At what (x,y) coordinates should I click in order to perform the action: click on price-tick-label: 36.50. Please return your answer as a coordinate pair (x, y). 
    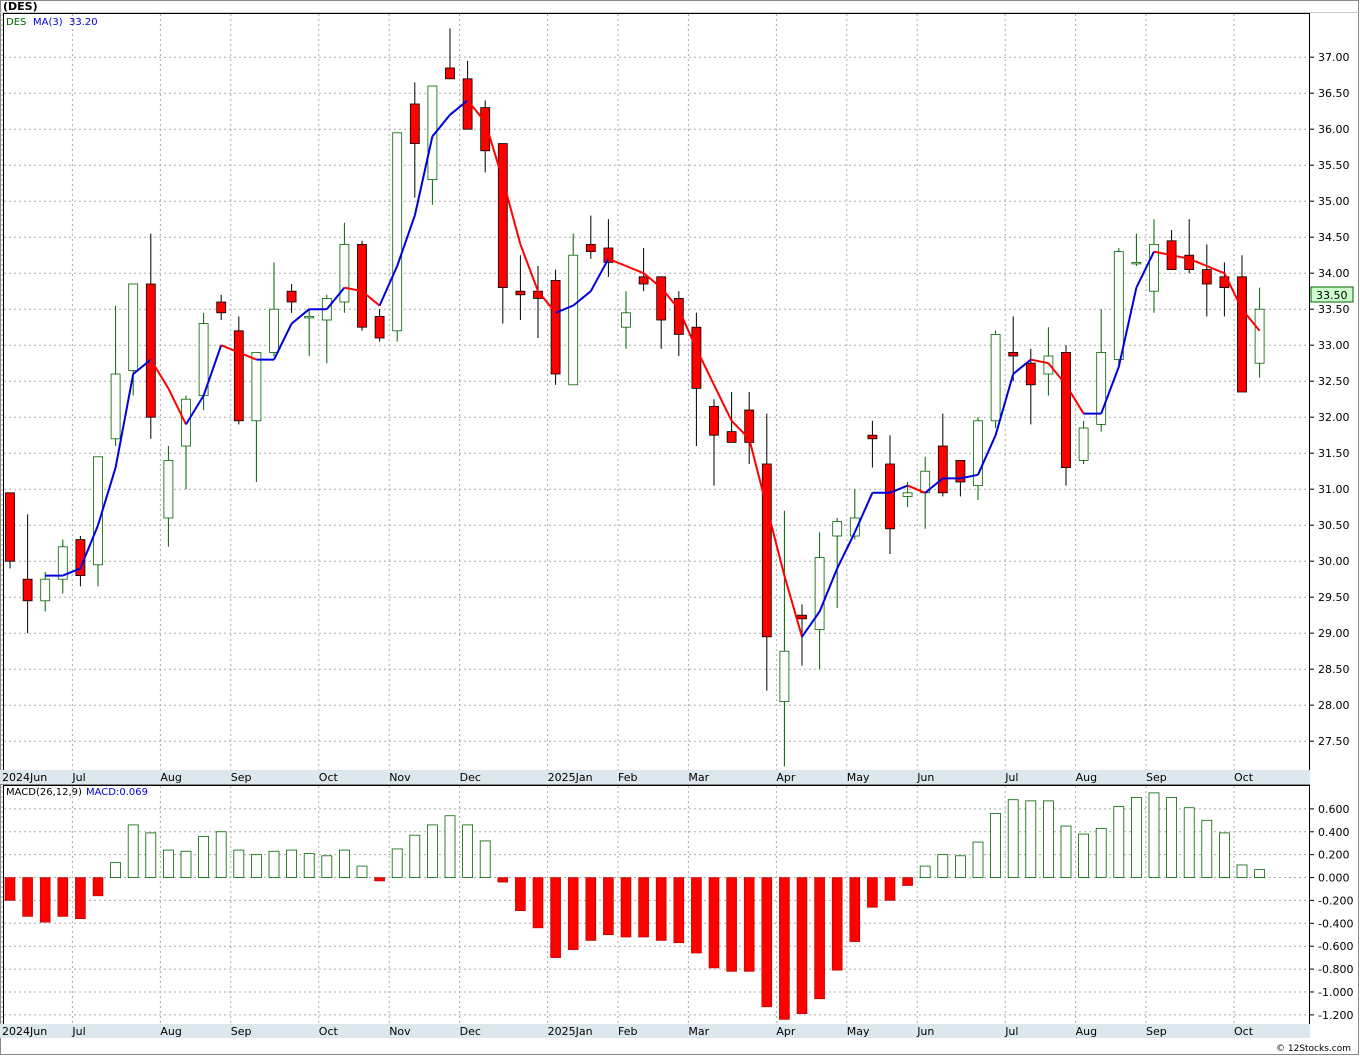
    Looking at the image, I should click on (1334, 93).